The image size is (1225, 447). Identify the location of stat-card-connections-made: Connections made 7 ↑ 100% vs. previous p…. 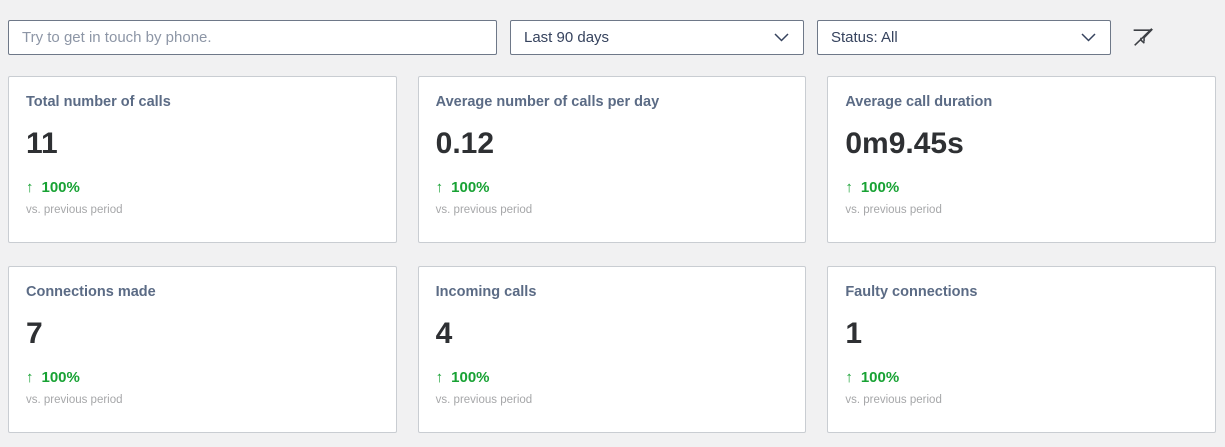
(202, 349).